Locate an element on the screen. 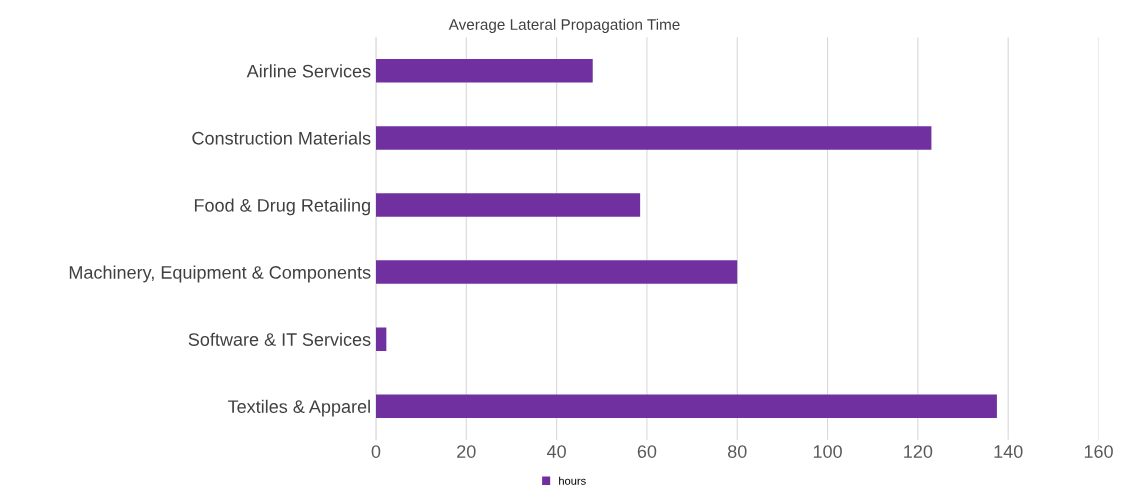 The image size is (1129, 497). x-tick-label: 140 is located at coordinates (1008, 451).